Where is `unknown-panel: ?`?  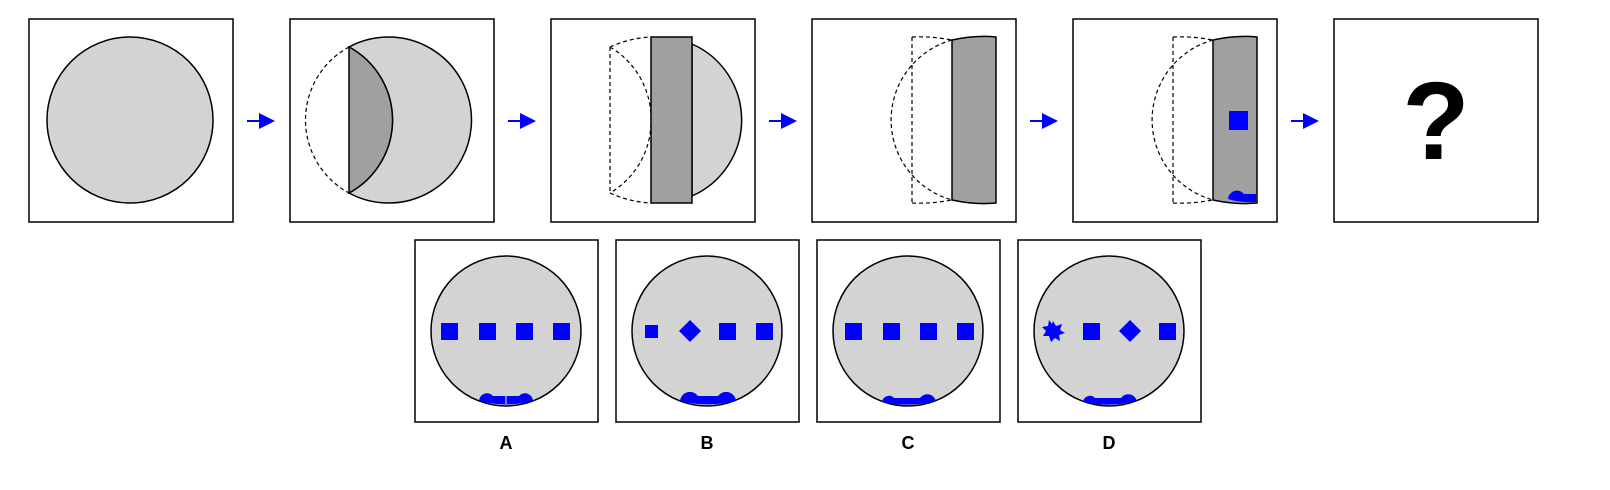 unknown-panel: ? is located at coordinates (1436, 120).